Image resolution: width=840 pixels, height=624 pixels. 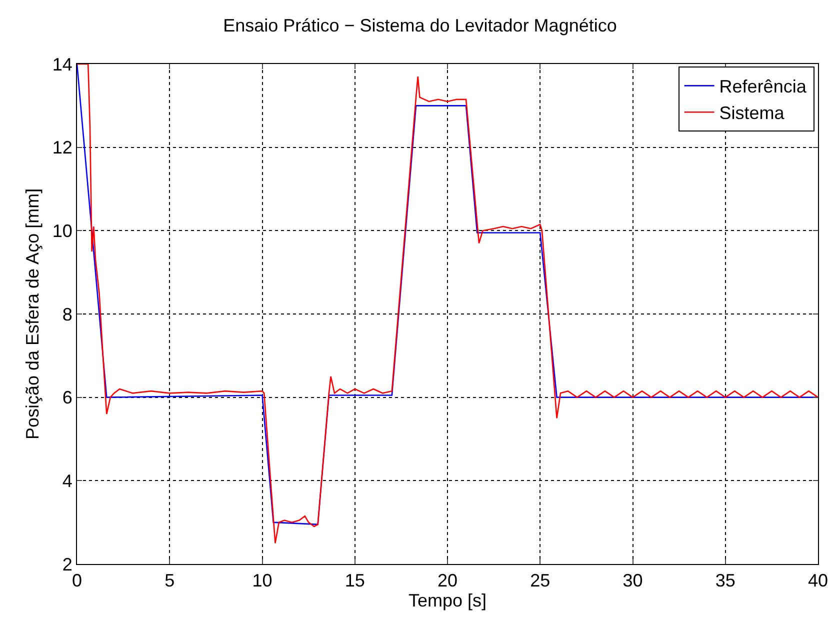 I want to click on x-tick-label: 10, so click(x=262, y=580).